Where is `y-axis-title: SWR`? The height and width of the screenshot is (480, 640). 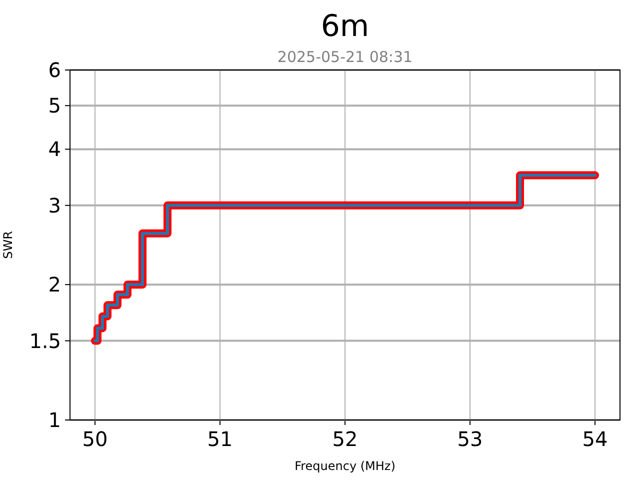
y-axis-title: SWR is located at coordinates (8, 245).